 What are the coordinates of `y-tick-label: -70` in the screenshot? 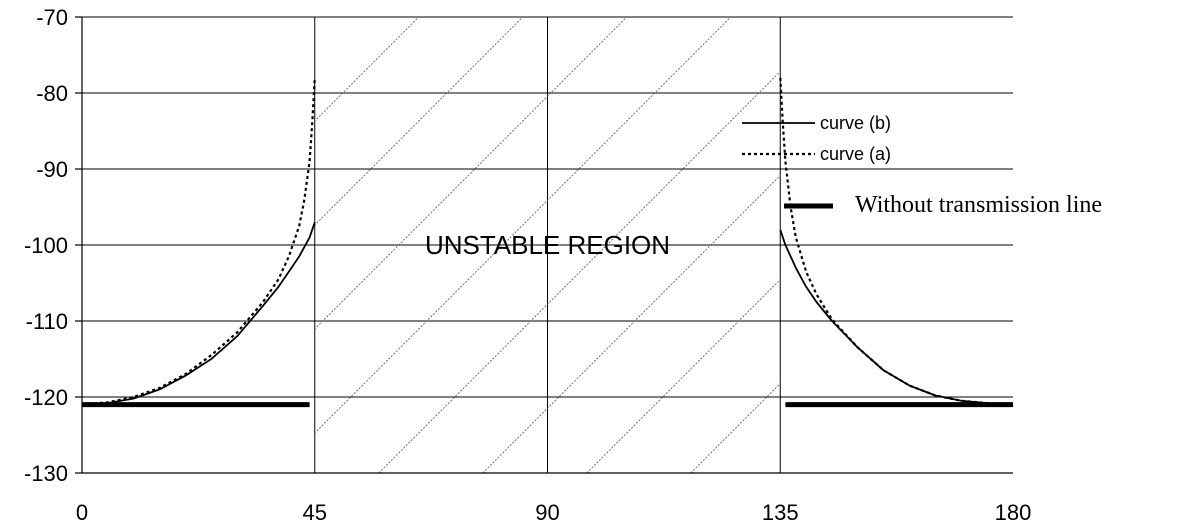 It's located at (52, 17).